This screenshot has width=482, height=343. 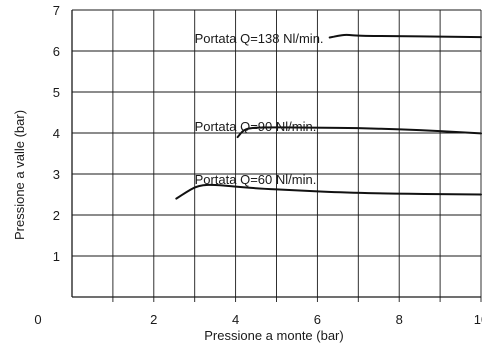 I want to click on x-tick-label: 4, so click(x=235, y=319).